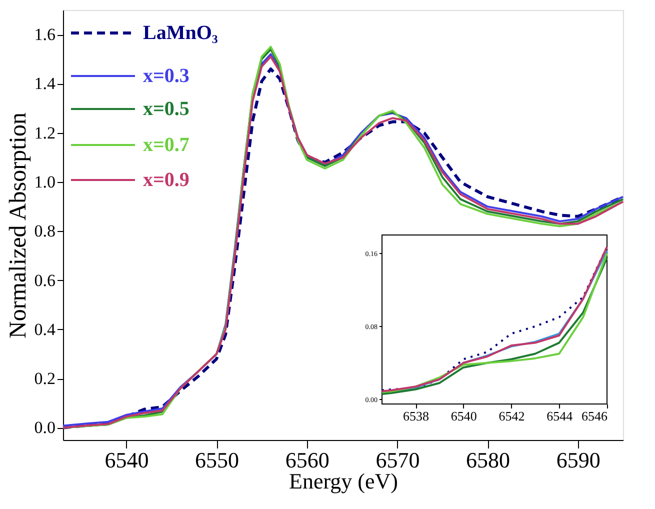  What do you see at coordinates (45, 84) in the screenshot?
I see `y-tick-label: 1.4` at bounding box center [45, 84].